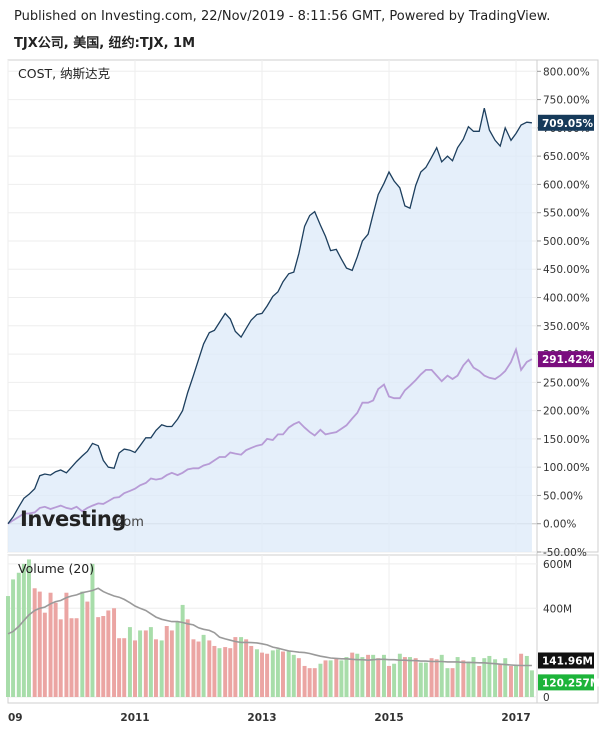 The width and height of the screenshot is (604, 733). I want to click on price-y-tick-label: 450.00%, so click(566, 270).